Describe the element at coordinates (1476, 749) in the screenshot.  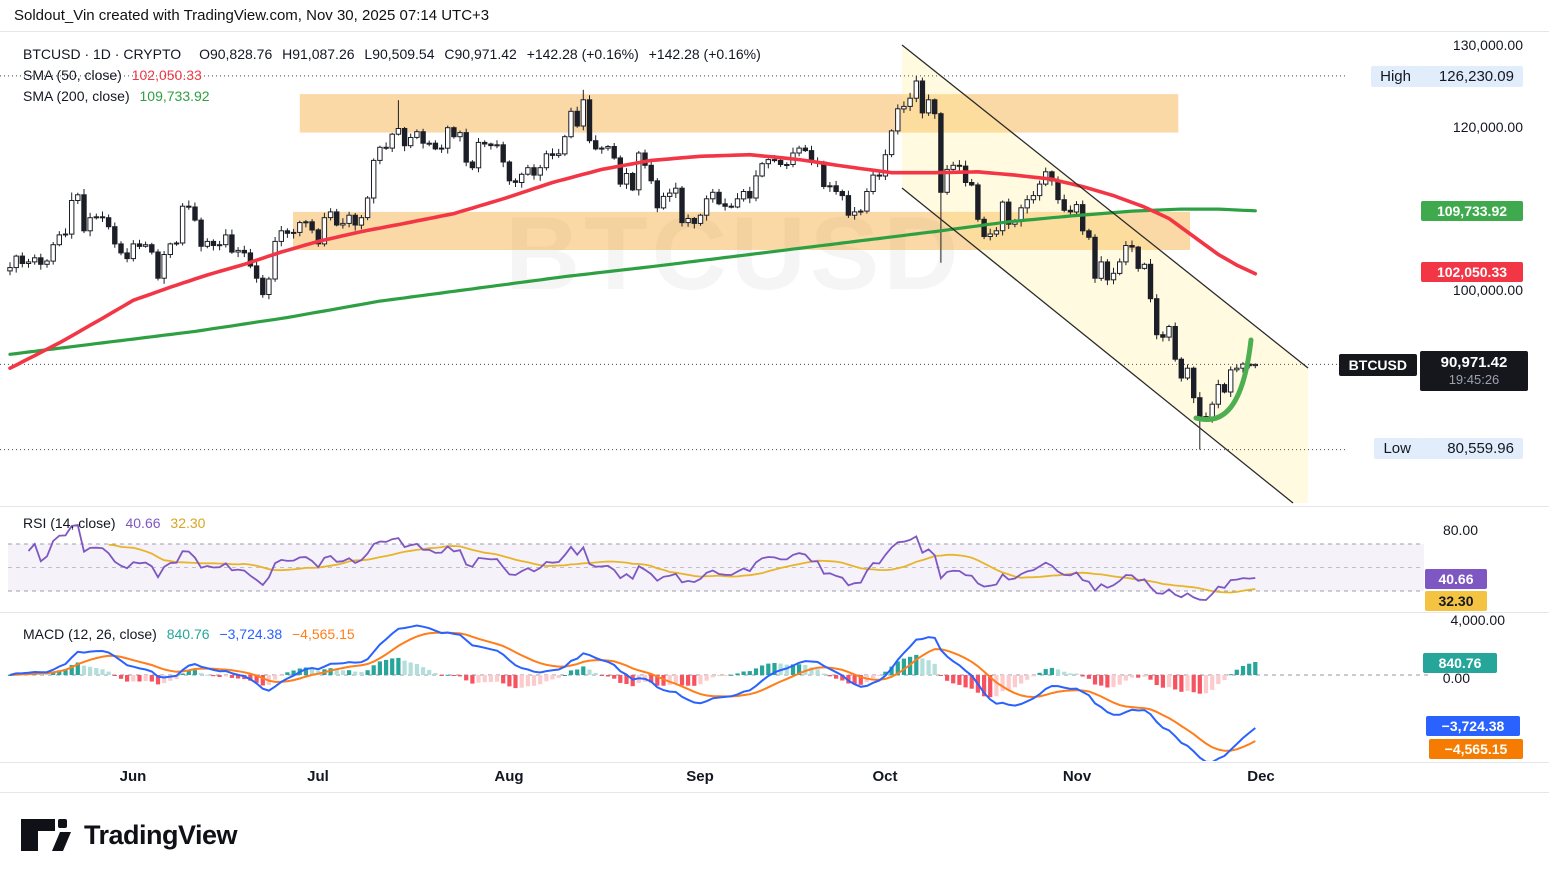
I see `macd-signal-badge: −4,565.15` at that location.